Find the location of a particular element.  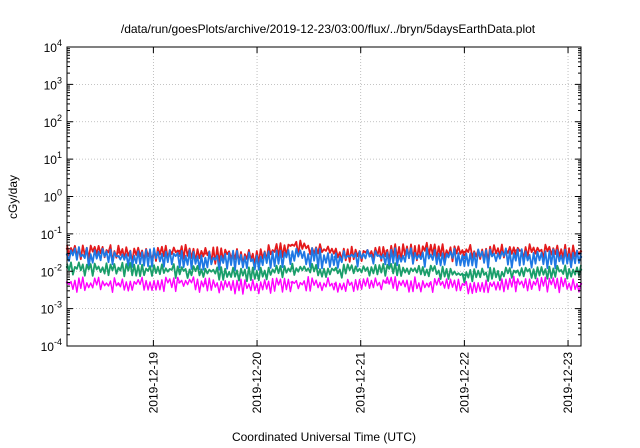

x-tick-label: 2019-12-21 is located at coordinates (361, 383).